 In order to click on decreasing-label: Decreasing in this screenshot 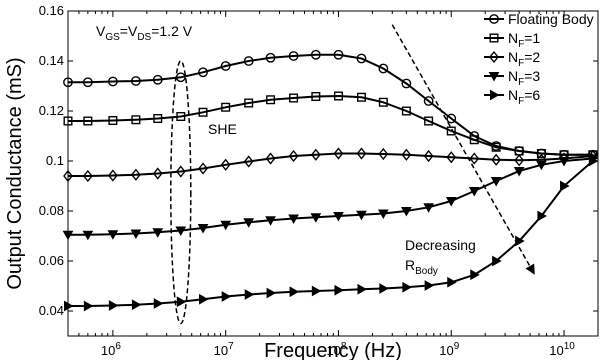, I will do `click(440, 245)`.